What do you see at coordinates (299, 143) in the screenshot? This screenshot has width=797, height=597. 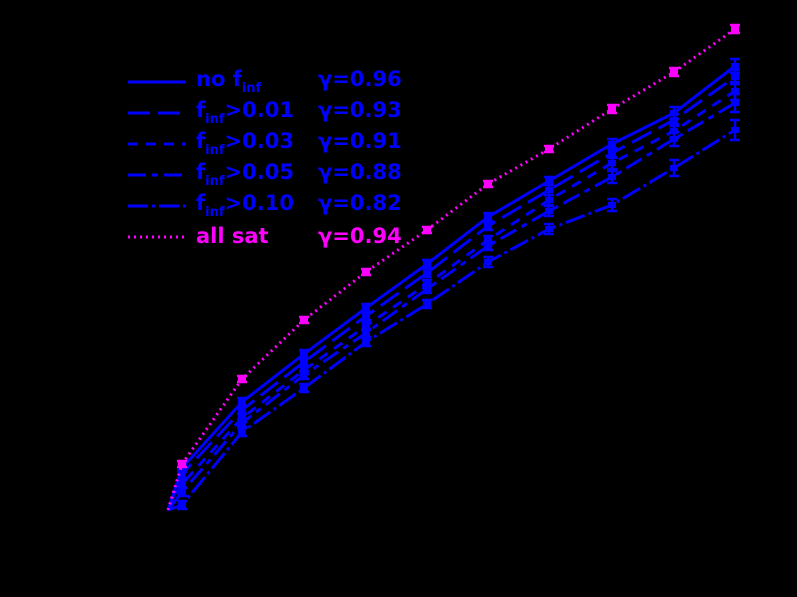 I see `legend-label: finf>0.03 γ=0.91` at bounding box center [299, 143].